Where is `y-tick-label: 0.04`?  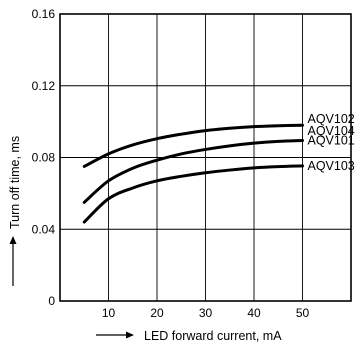
y-tick-label: 0.04 is located at coordinates (44, 229).